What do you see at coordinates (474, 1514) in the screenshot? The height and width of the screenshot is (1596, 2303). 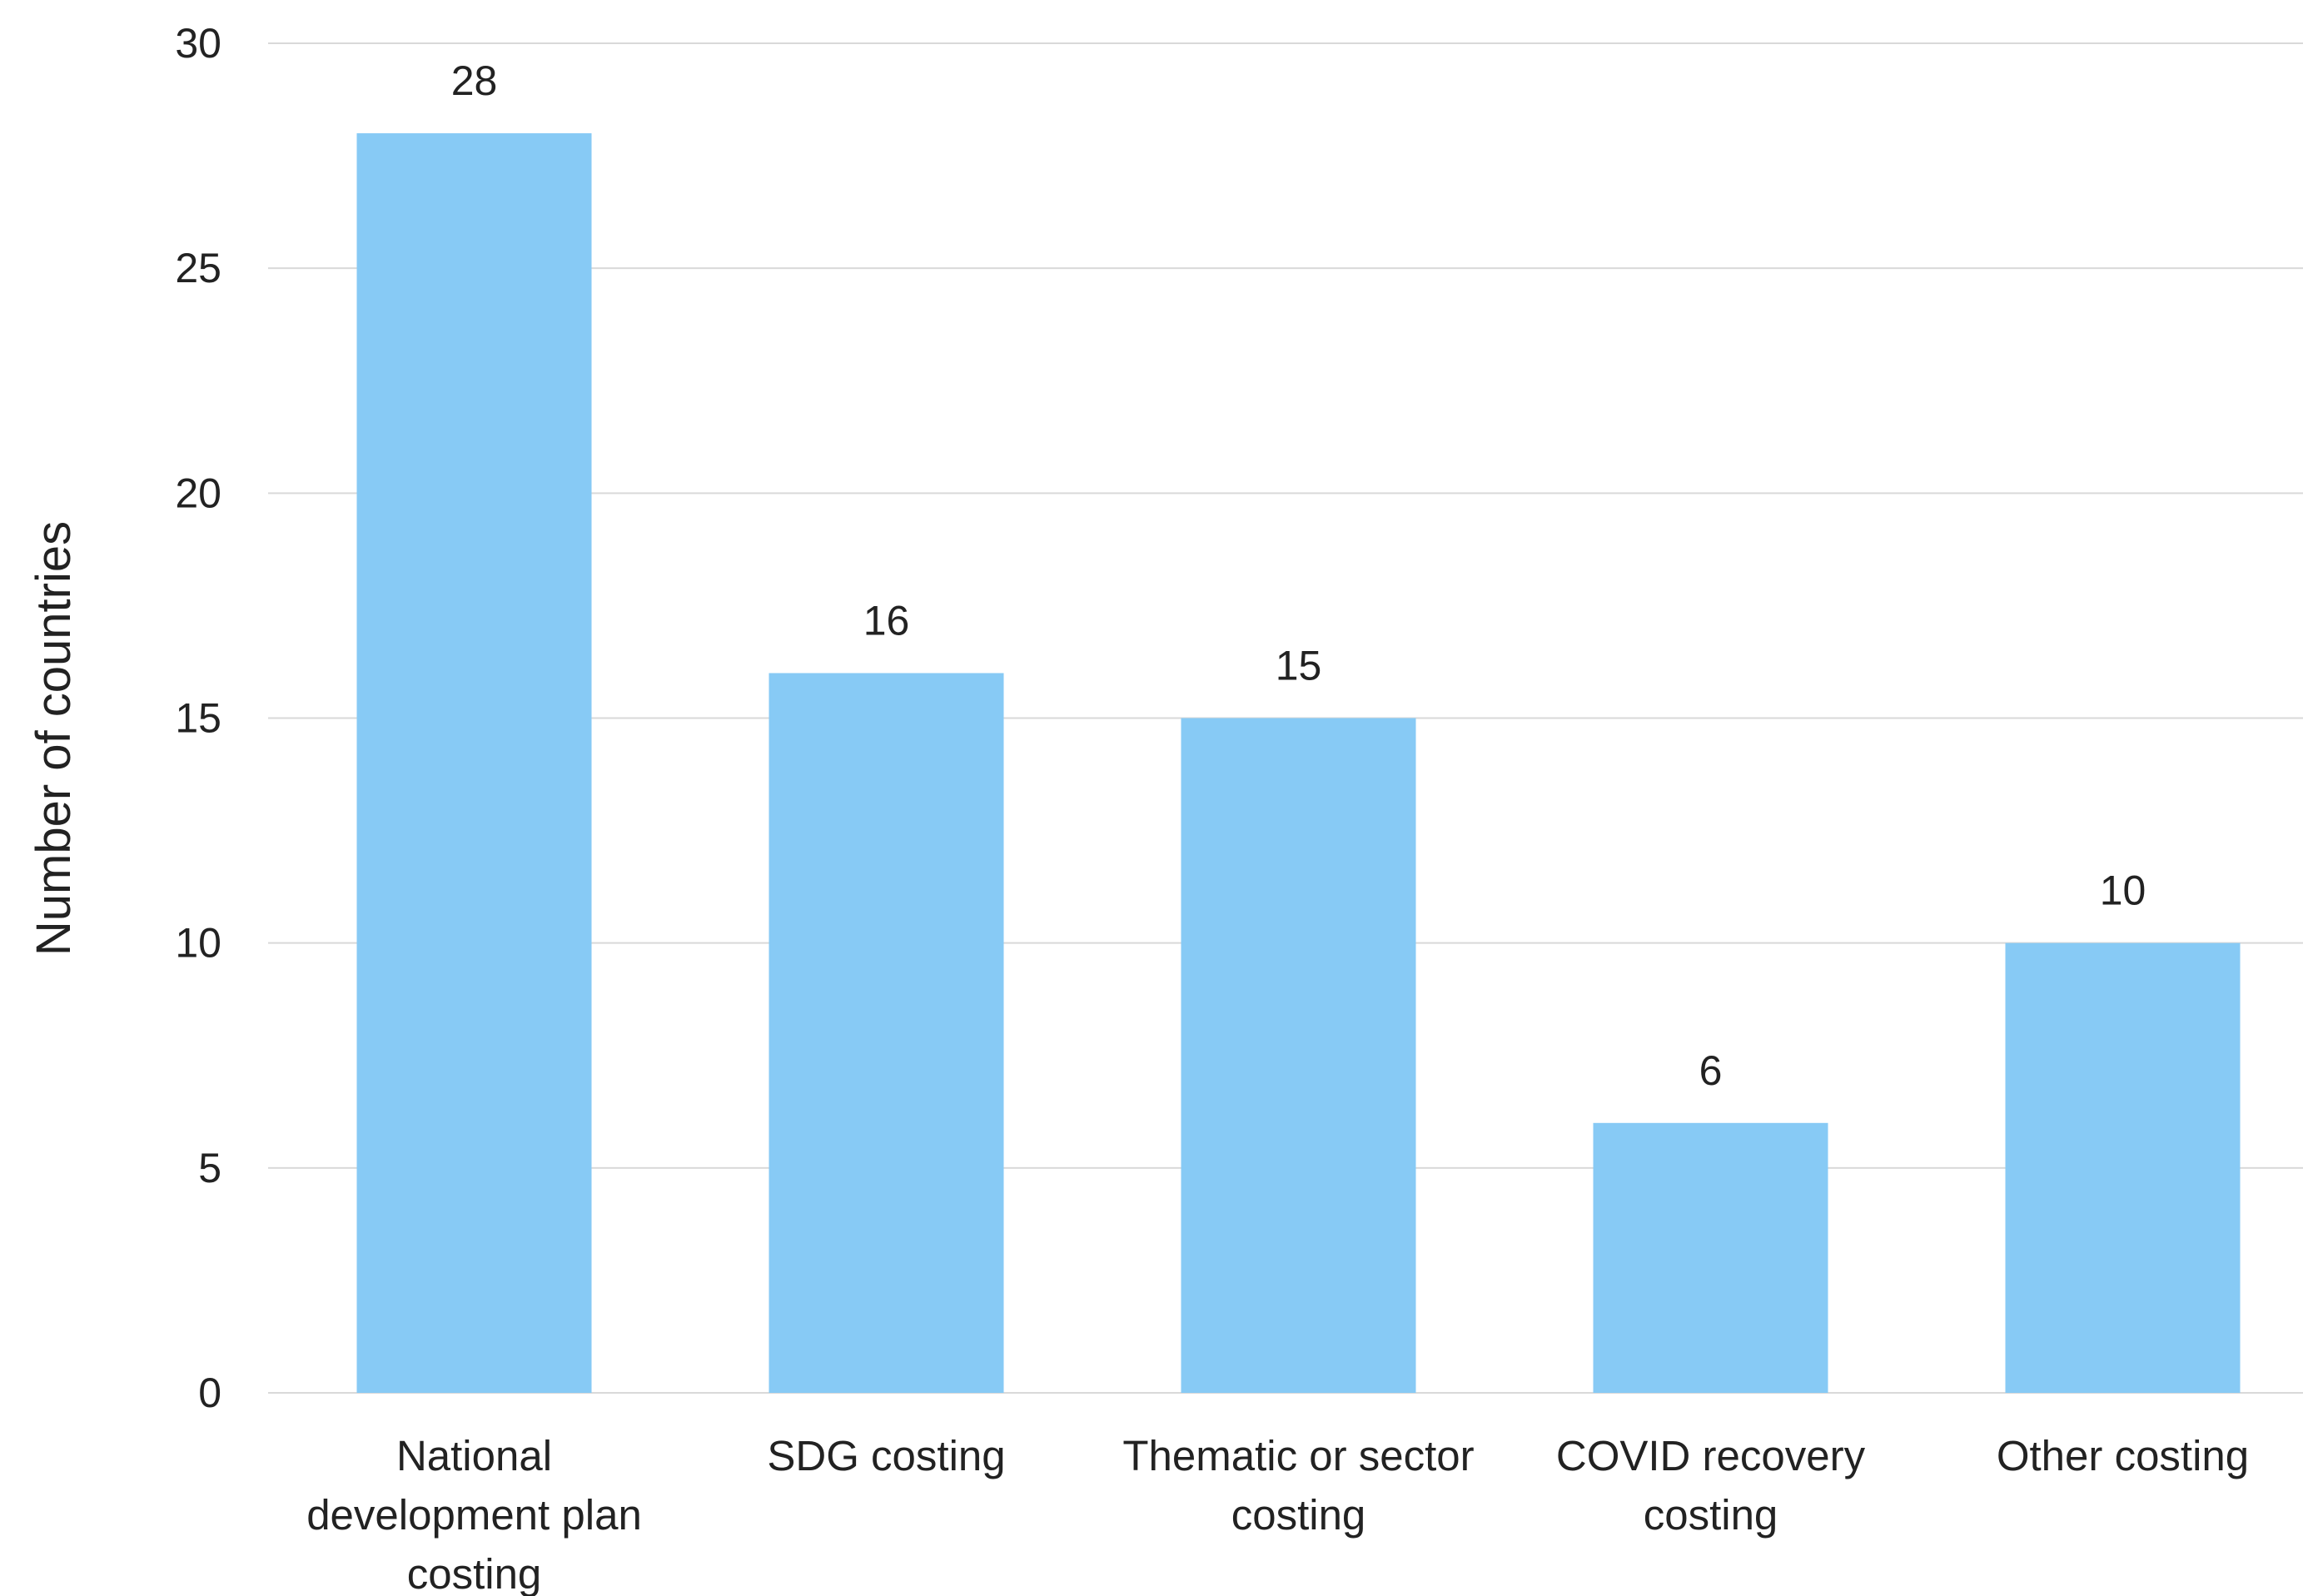 I see `x-category-label-1: National development plan costing` at bounding box center [474, 1514].